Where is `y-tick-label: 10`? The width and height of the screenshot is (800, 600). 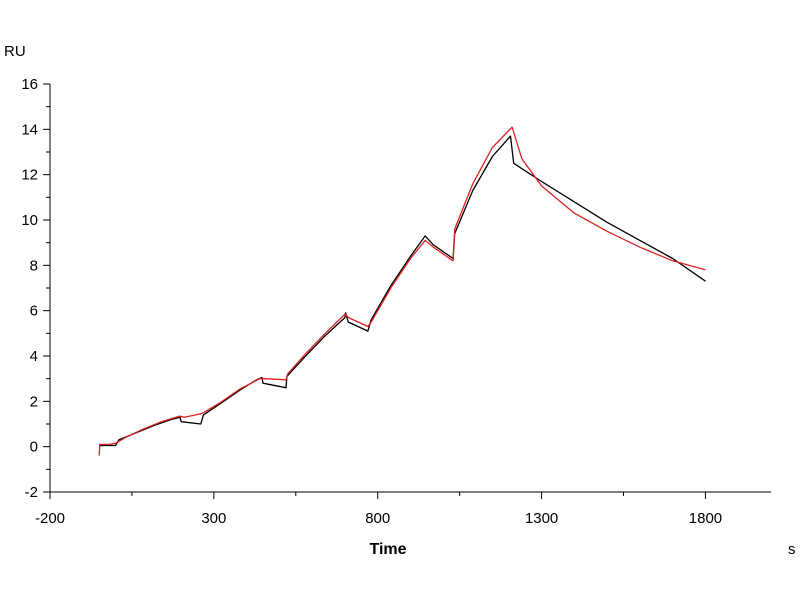
y-tick-label: 10 is located at coordinates (29, 220).